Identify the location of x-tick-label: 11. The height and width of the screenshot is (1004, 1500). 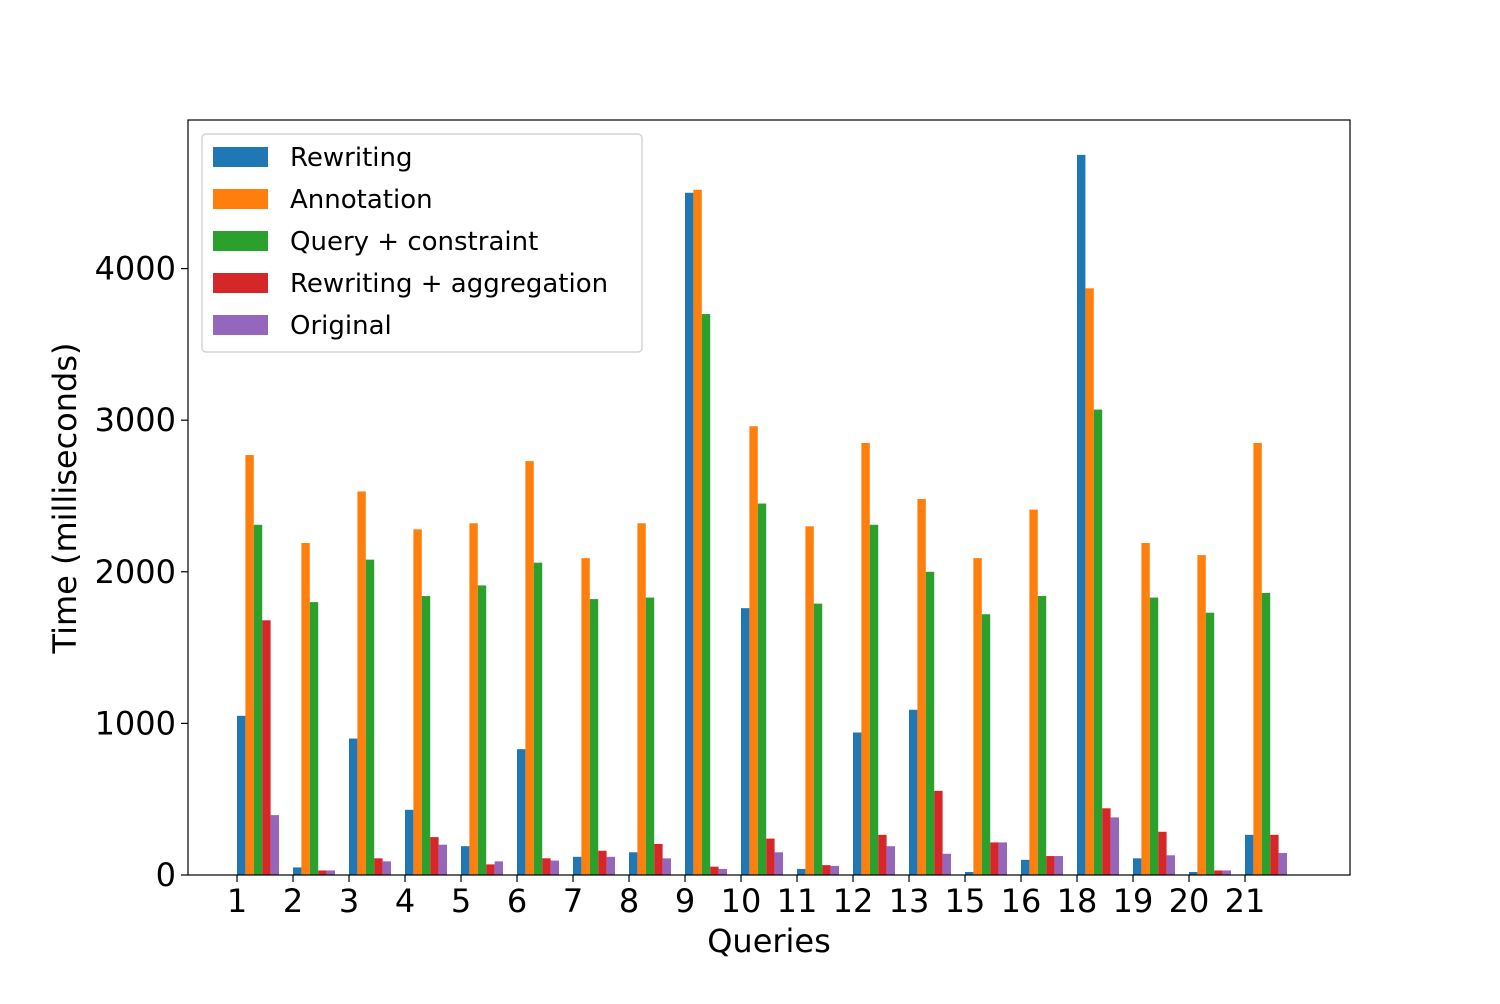
(797, 901).